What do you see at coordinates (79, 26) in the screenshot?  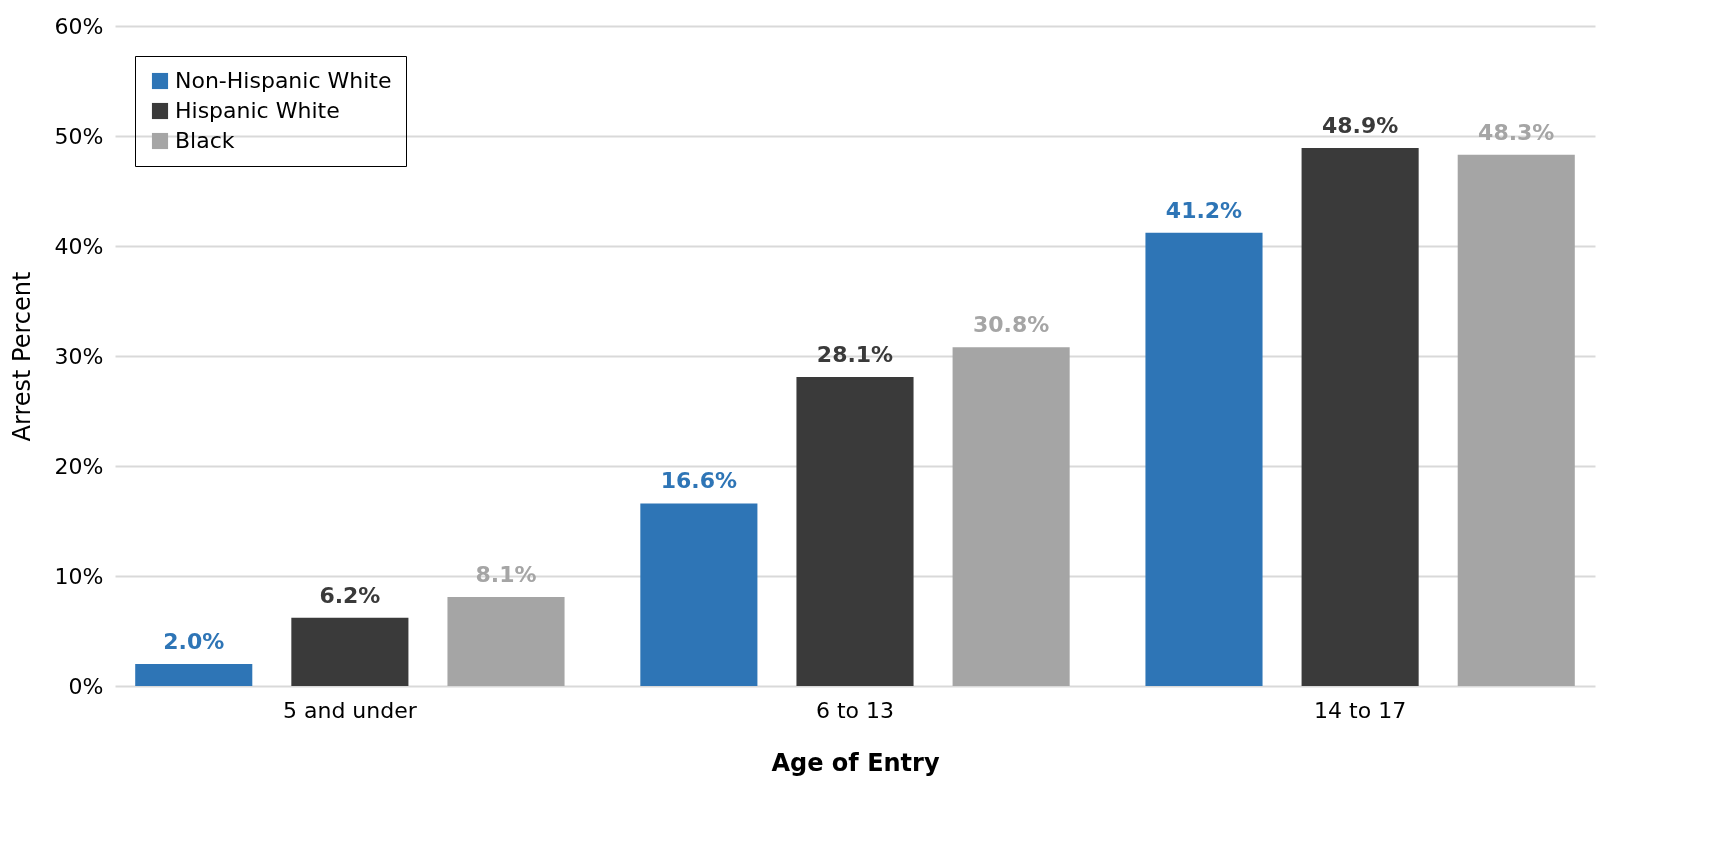 I see `y-tick-label: 60%` at bounding box center [79, 26].